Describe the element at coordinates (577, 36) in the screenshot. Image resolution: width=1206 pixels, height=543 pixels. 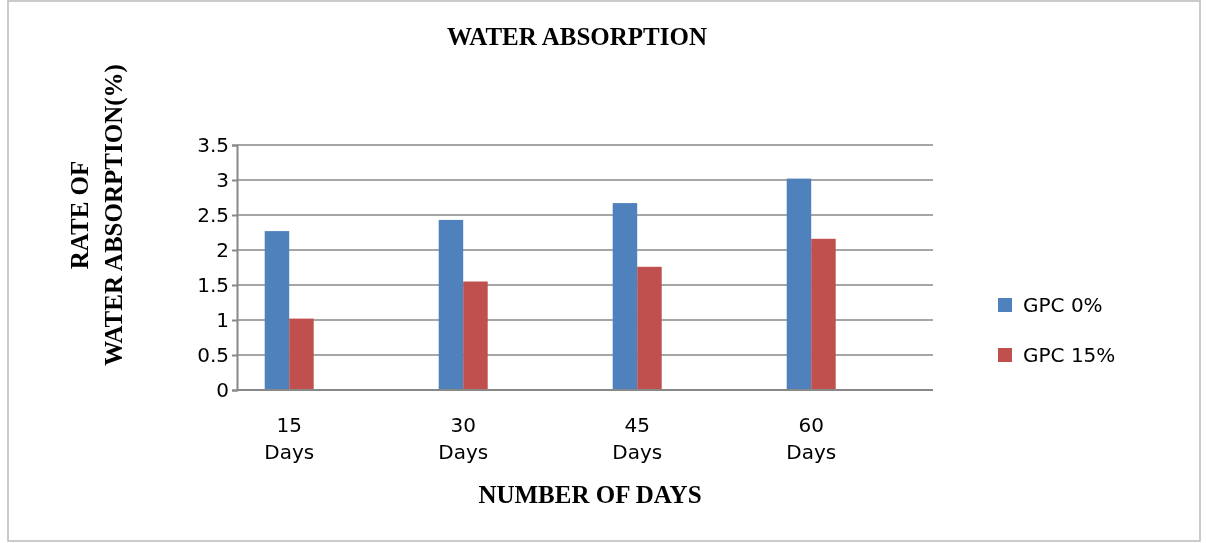
I see `chart-title: WATER ABSORPTION` at that location.